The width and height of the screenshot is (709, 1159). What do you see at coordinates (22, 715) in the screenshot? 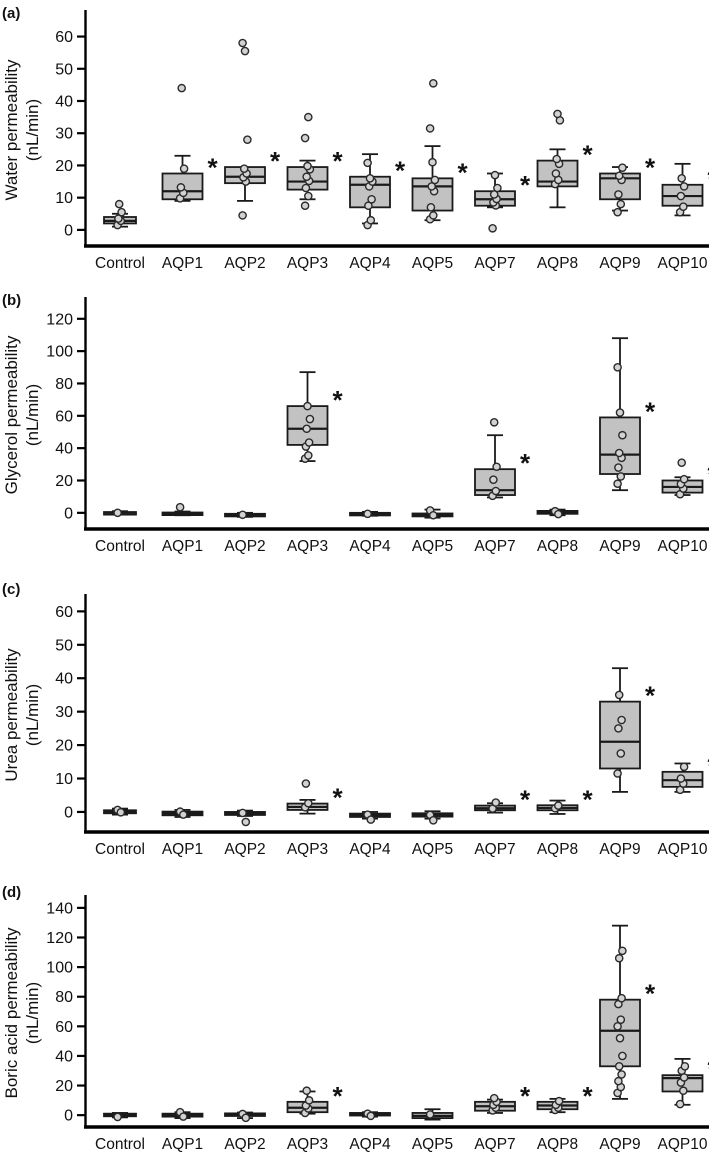
I see `y-axis-label: Urea permeability (nL/min)` at bounding box center [22, 715].